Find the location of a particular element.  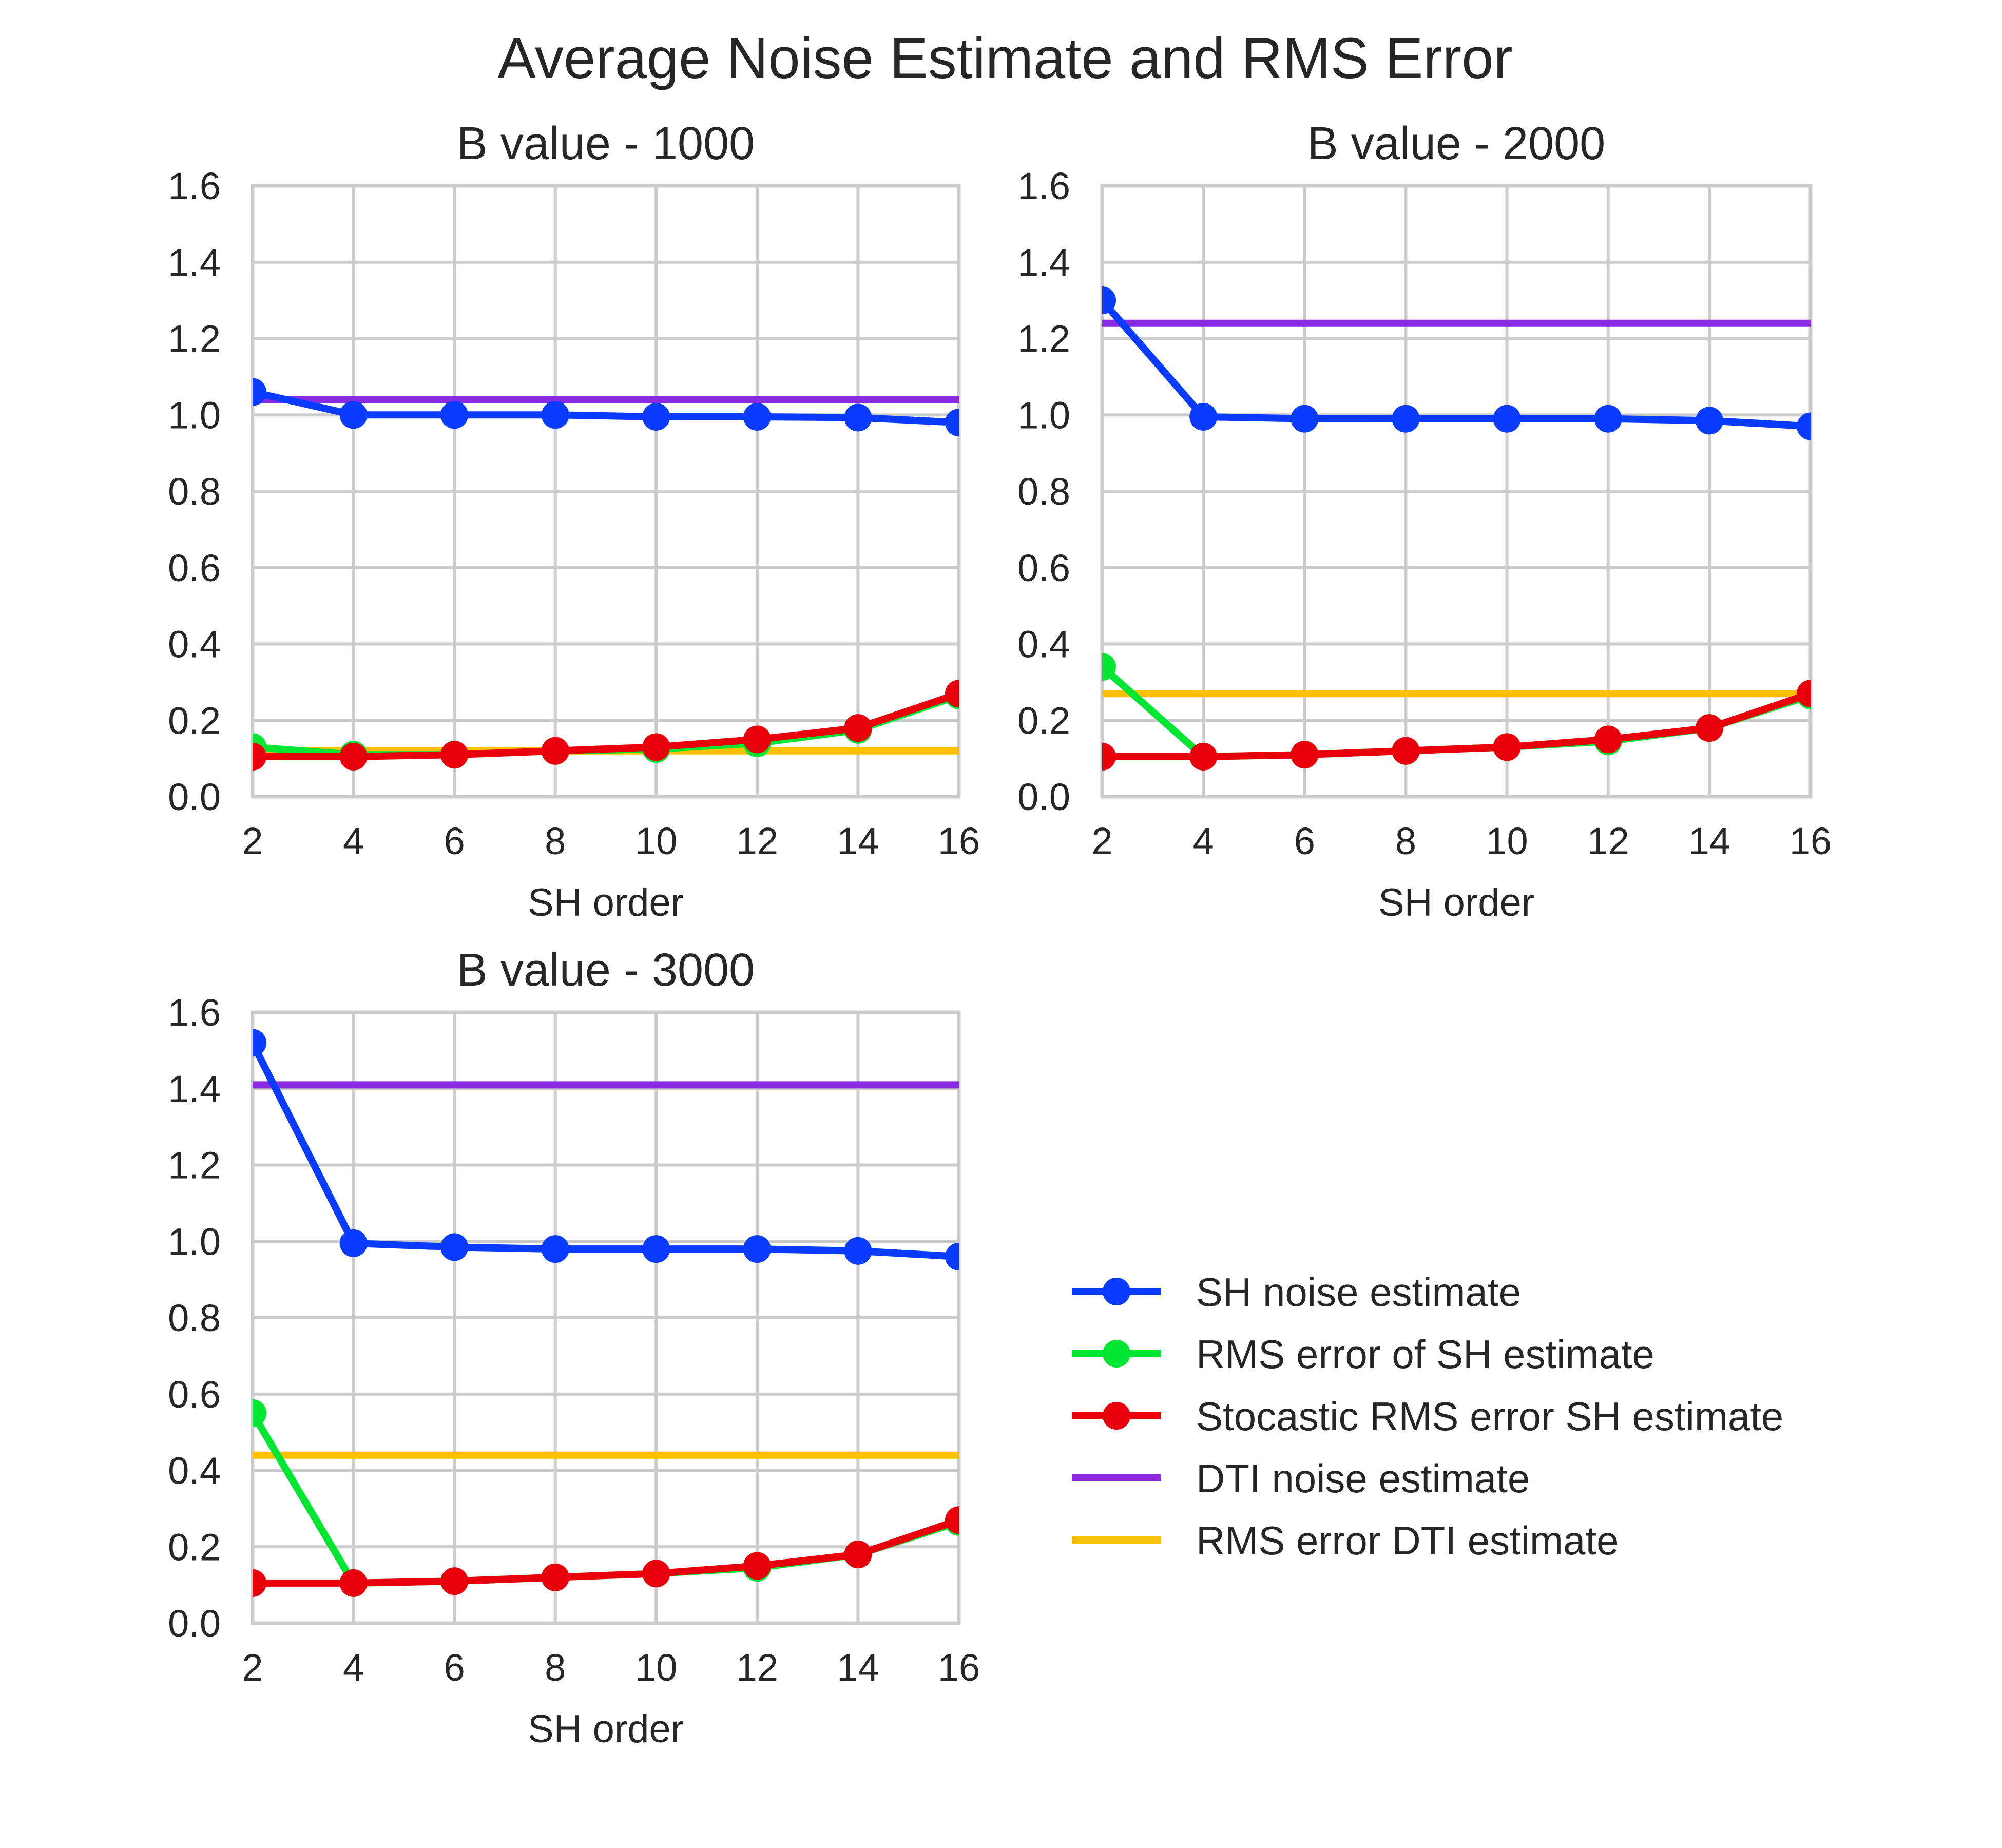

legend-entry: RMS error of SH estimate is located at coordinates (1363, 1354).